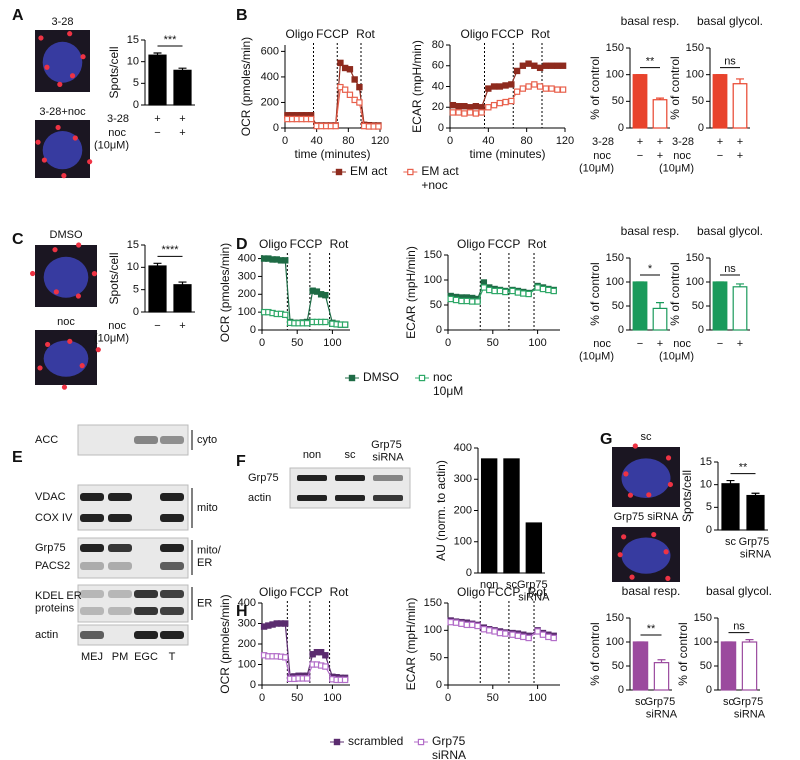  I want to click on x-tick-label: 120, so click(565, 141).